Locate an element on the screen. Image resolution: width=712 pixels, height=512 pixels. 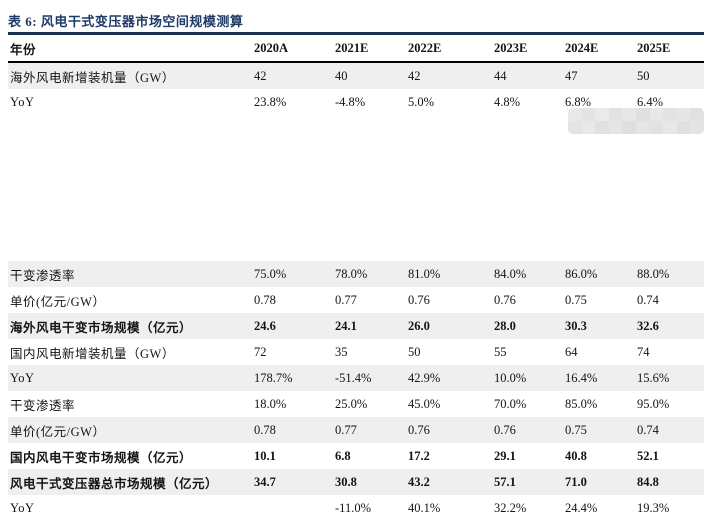
table-row: 干变渗透率 18.0% 25.0% 45.0% 70.0% 85.0% 95.0% is located at coordinates (356, 404).